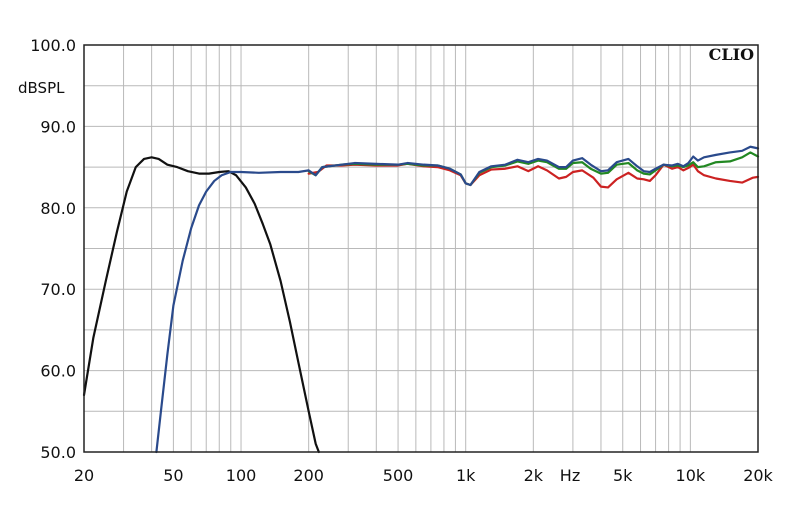  I want to click on y-tick-label: 50.0, so click(58, 452).